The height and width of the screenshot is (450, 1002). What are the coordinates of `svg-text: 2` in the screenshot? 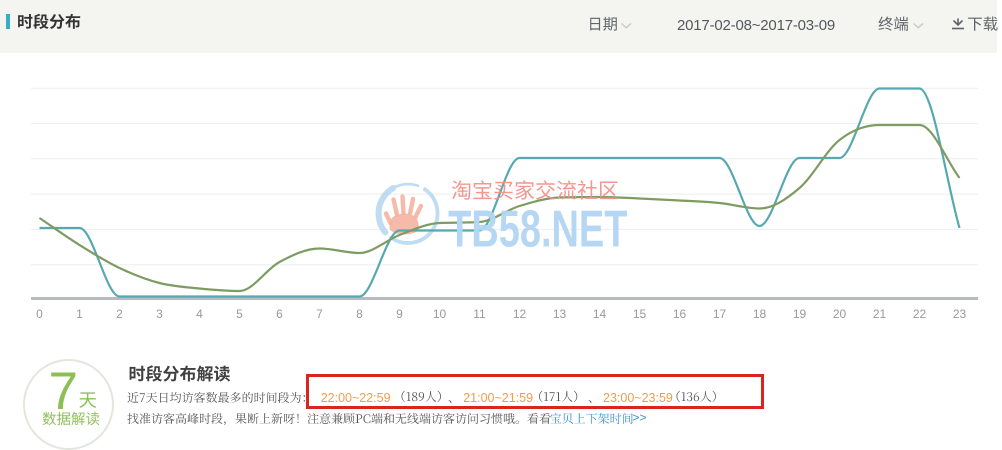 It's located at (119, 314).